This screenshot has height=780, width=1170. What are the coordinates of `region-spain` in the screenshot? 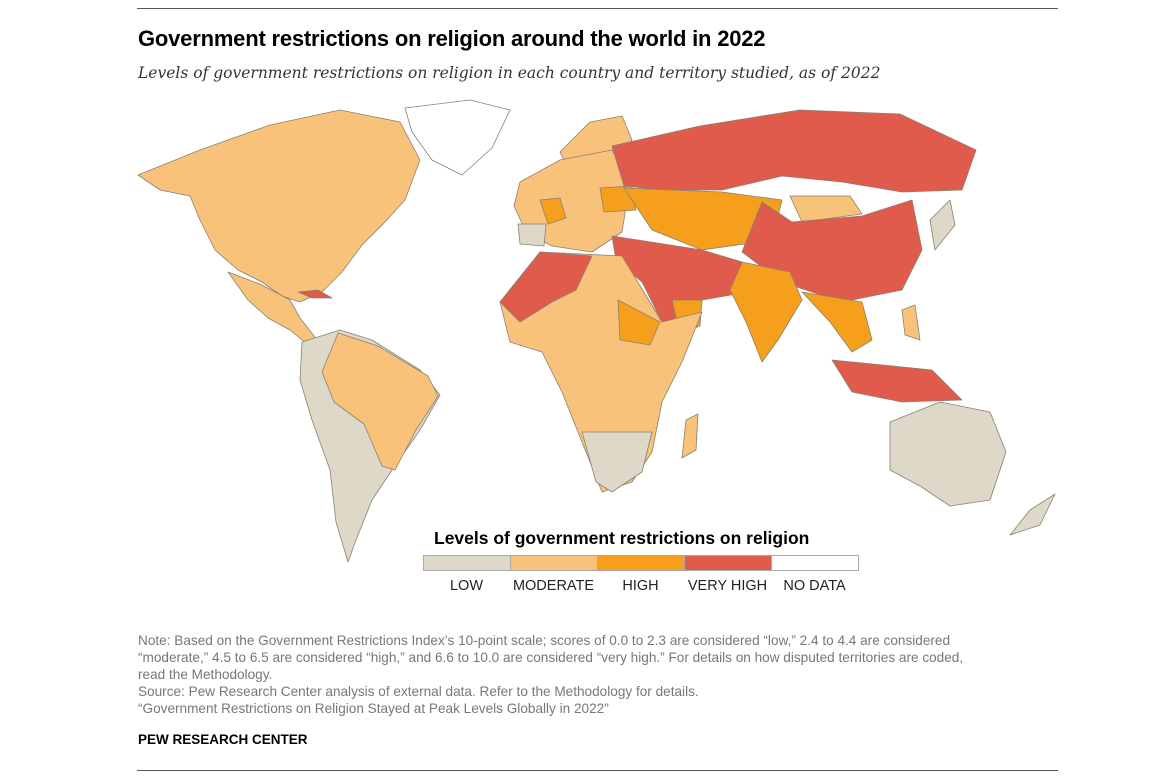 It's located at (532, 235).